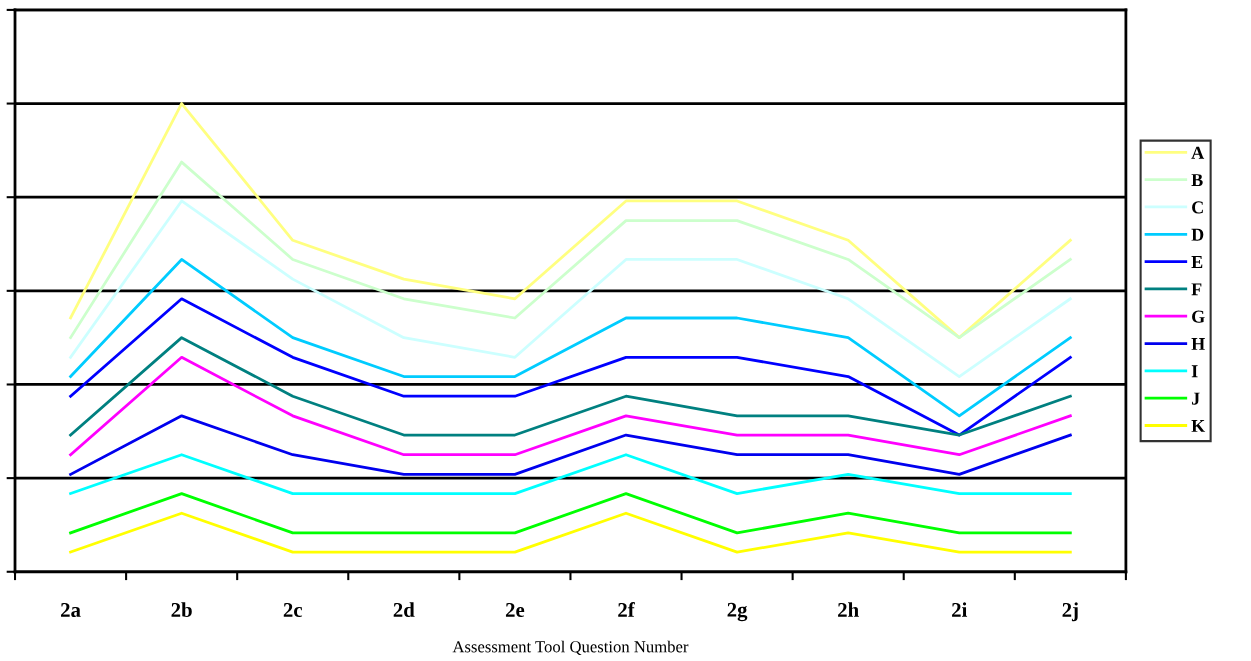 Image resolution: width=1251 pixels, height=661 pixels. I want to click on legend-label: J, so click(1195, 398).